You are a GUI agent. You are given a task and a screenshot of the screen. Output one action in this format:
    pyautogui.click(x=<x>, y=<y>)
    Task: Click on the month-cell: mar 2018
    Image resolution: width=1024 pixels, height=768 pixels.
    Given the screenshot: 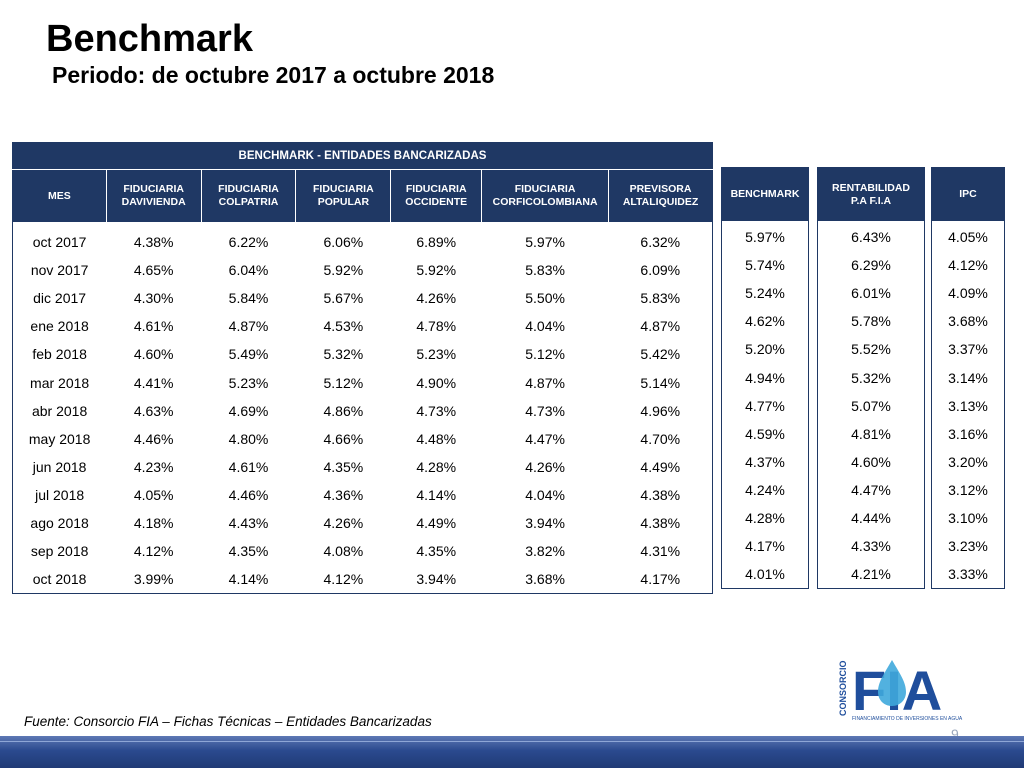 What is the action you would take?
    pyautogui.click(x=60, y=382)
    